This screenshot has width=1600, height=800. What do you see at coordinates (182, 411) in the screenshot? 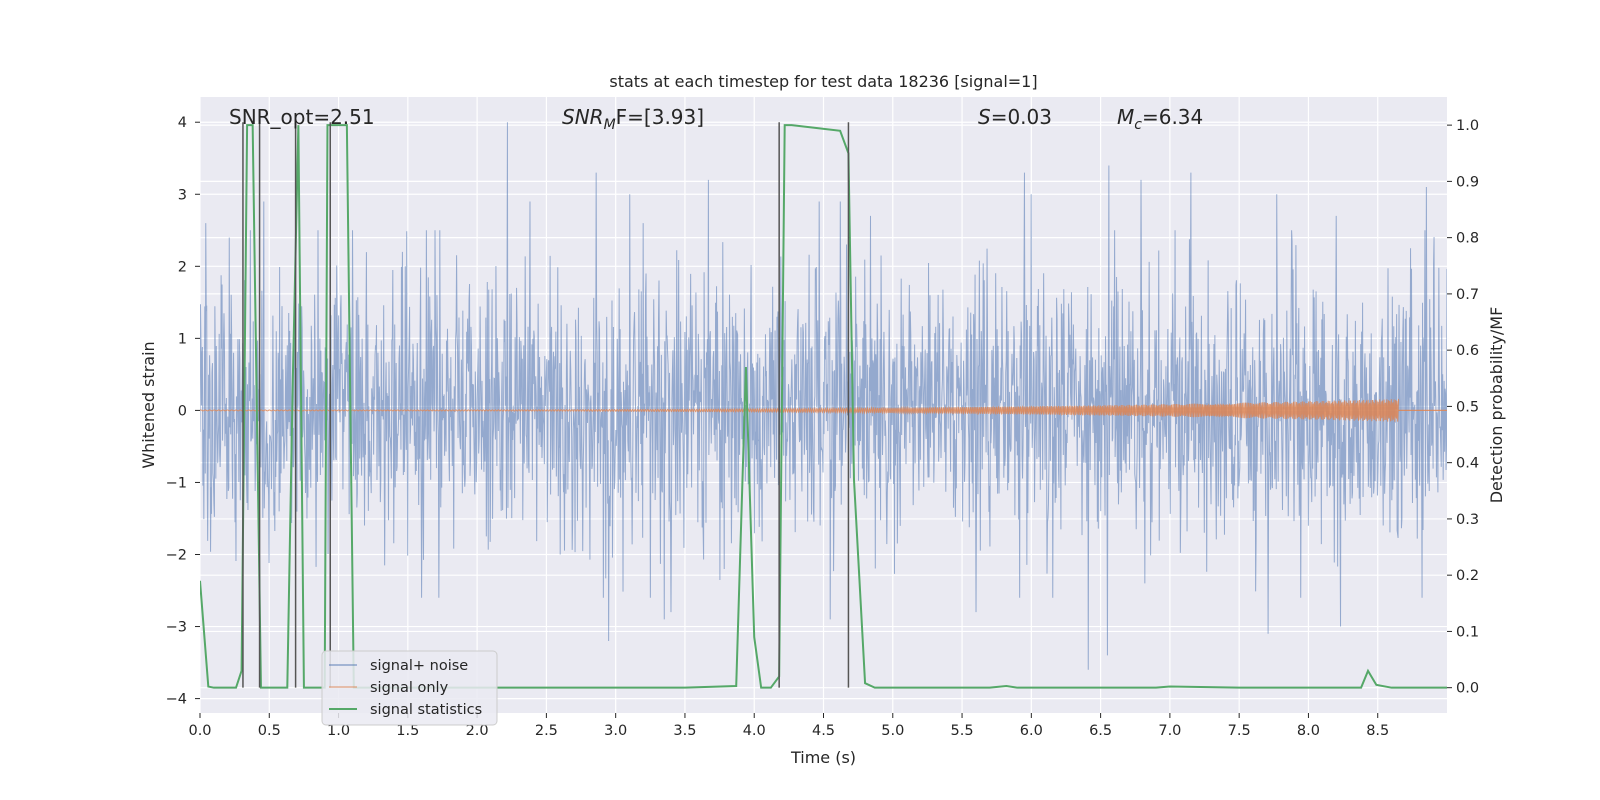
I see `y-tick-label-left: 0` at bounding box center [182, 411].